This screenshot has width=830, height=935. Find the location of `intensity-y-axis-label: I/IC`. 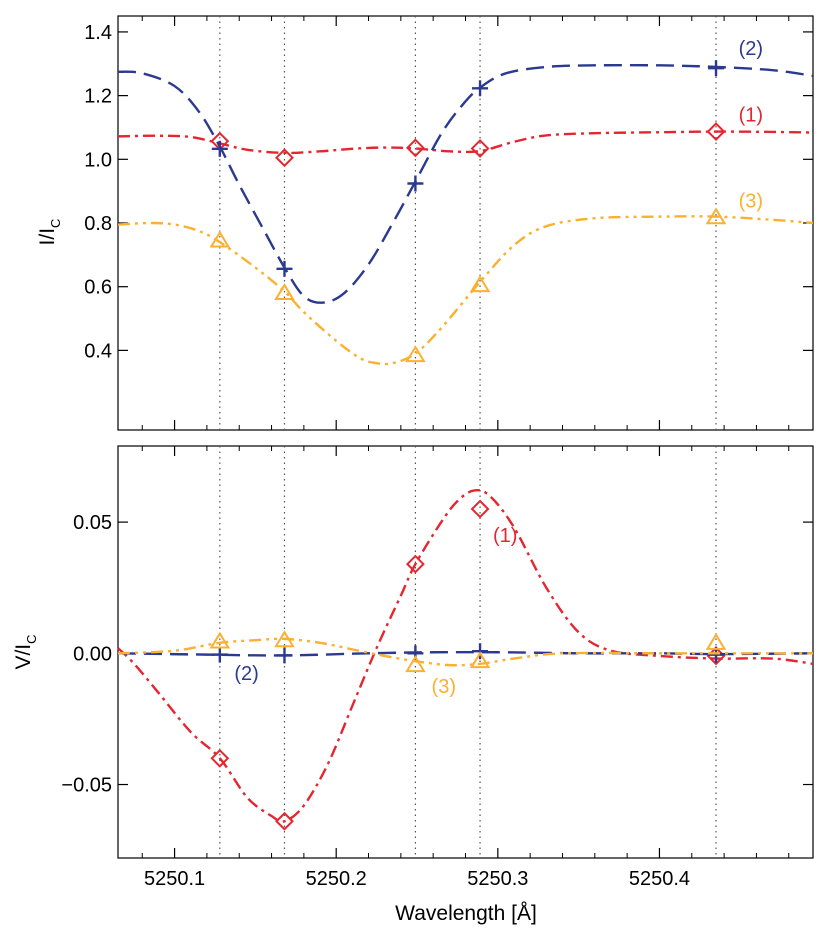

intensity-y-axis-label: I/IC is located at coordinates (49, 232).